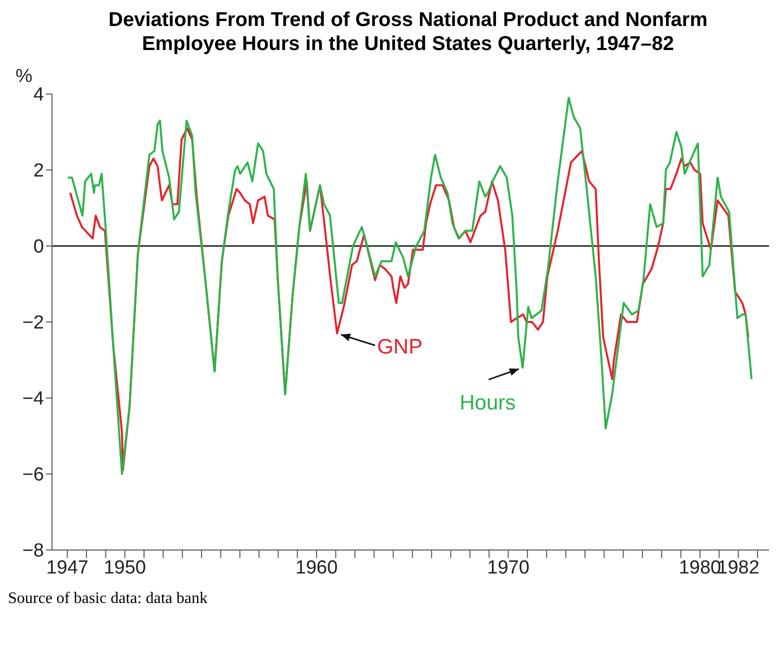 The width and height of the screenshot is (781, 647). What do you see at coordinates (488, 403) in the screenshot?
I see `series-label: Hours` at bounding box center [488, 403].